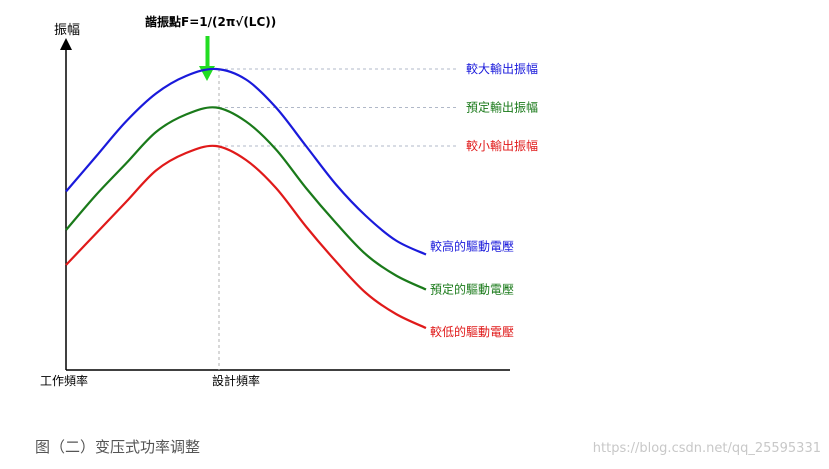 The image size is (829, 469). I want to click on design-frequency-label: 設計頻率, so click(236, 380).